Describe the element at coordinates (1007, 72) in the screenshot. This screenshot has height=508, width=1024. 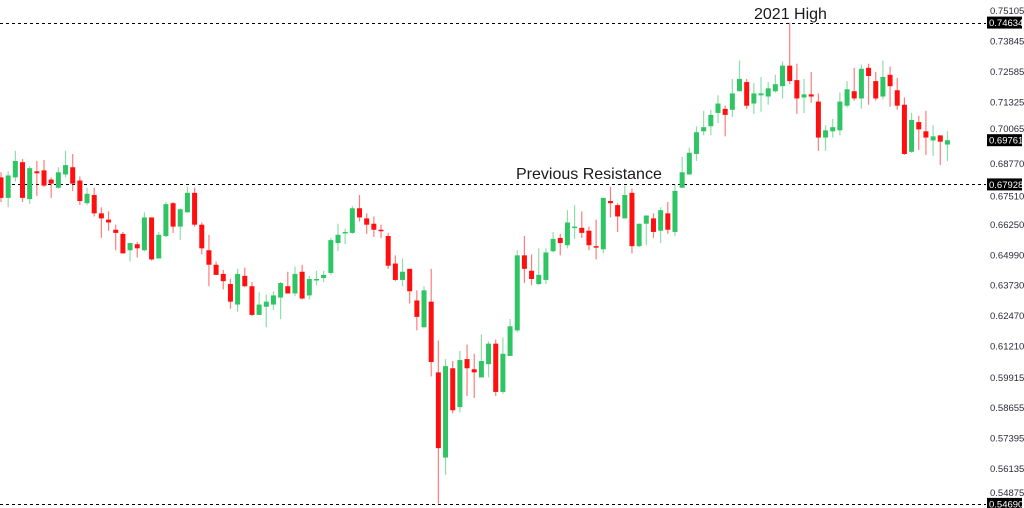
I see `y-tick-label: 0.72585` at that location.